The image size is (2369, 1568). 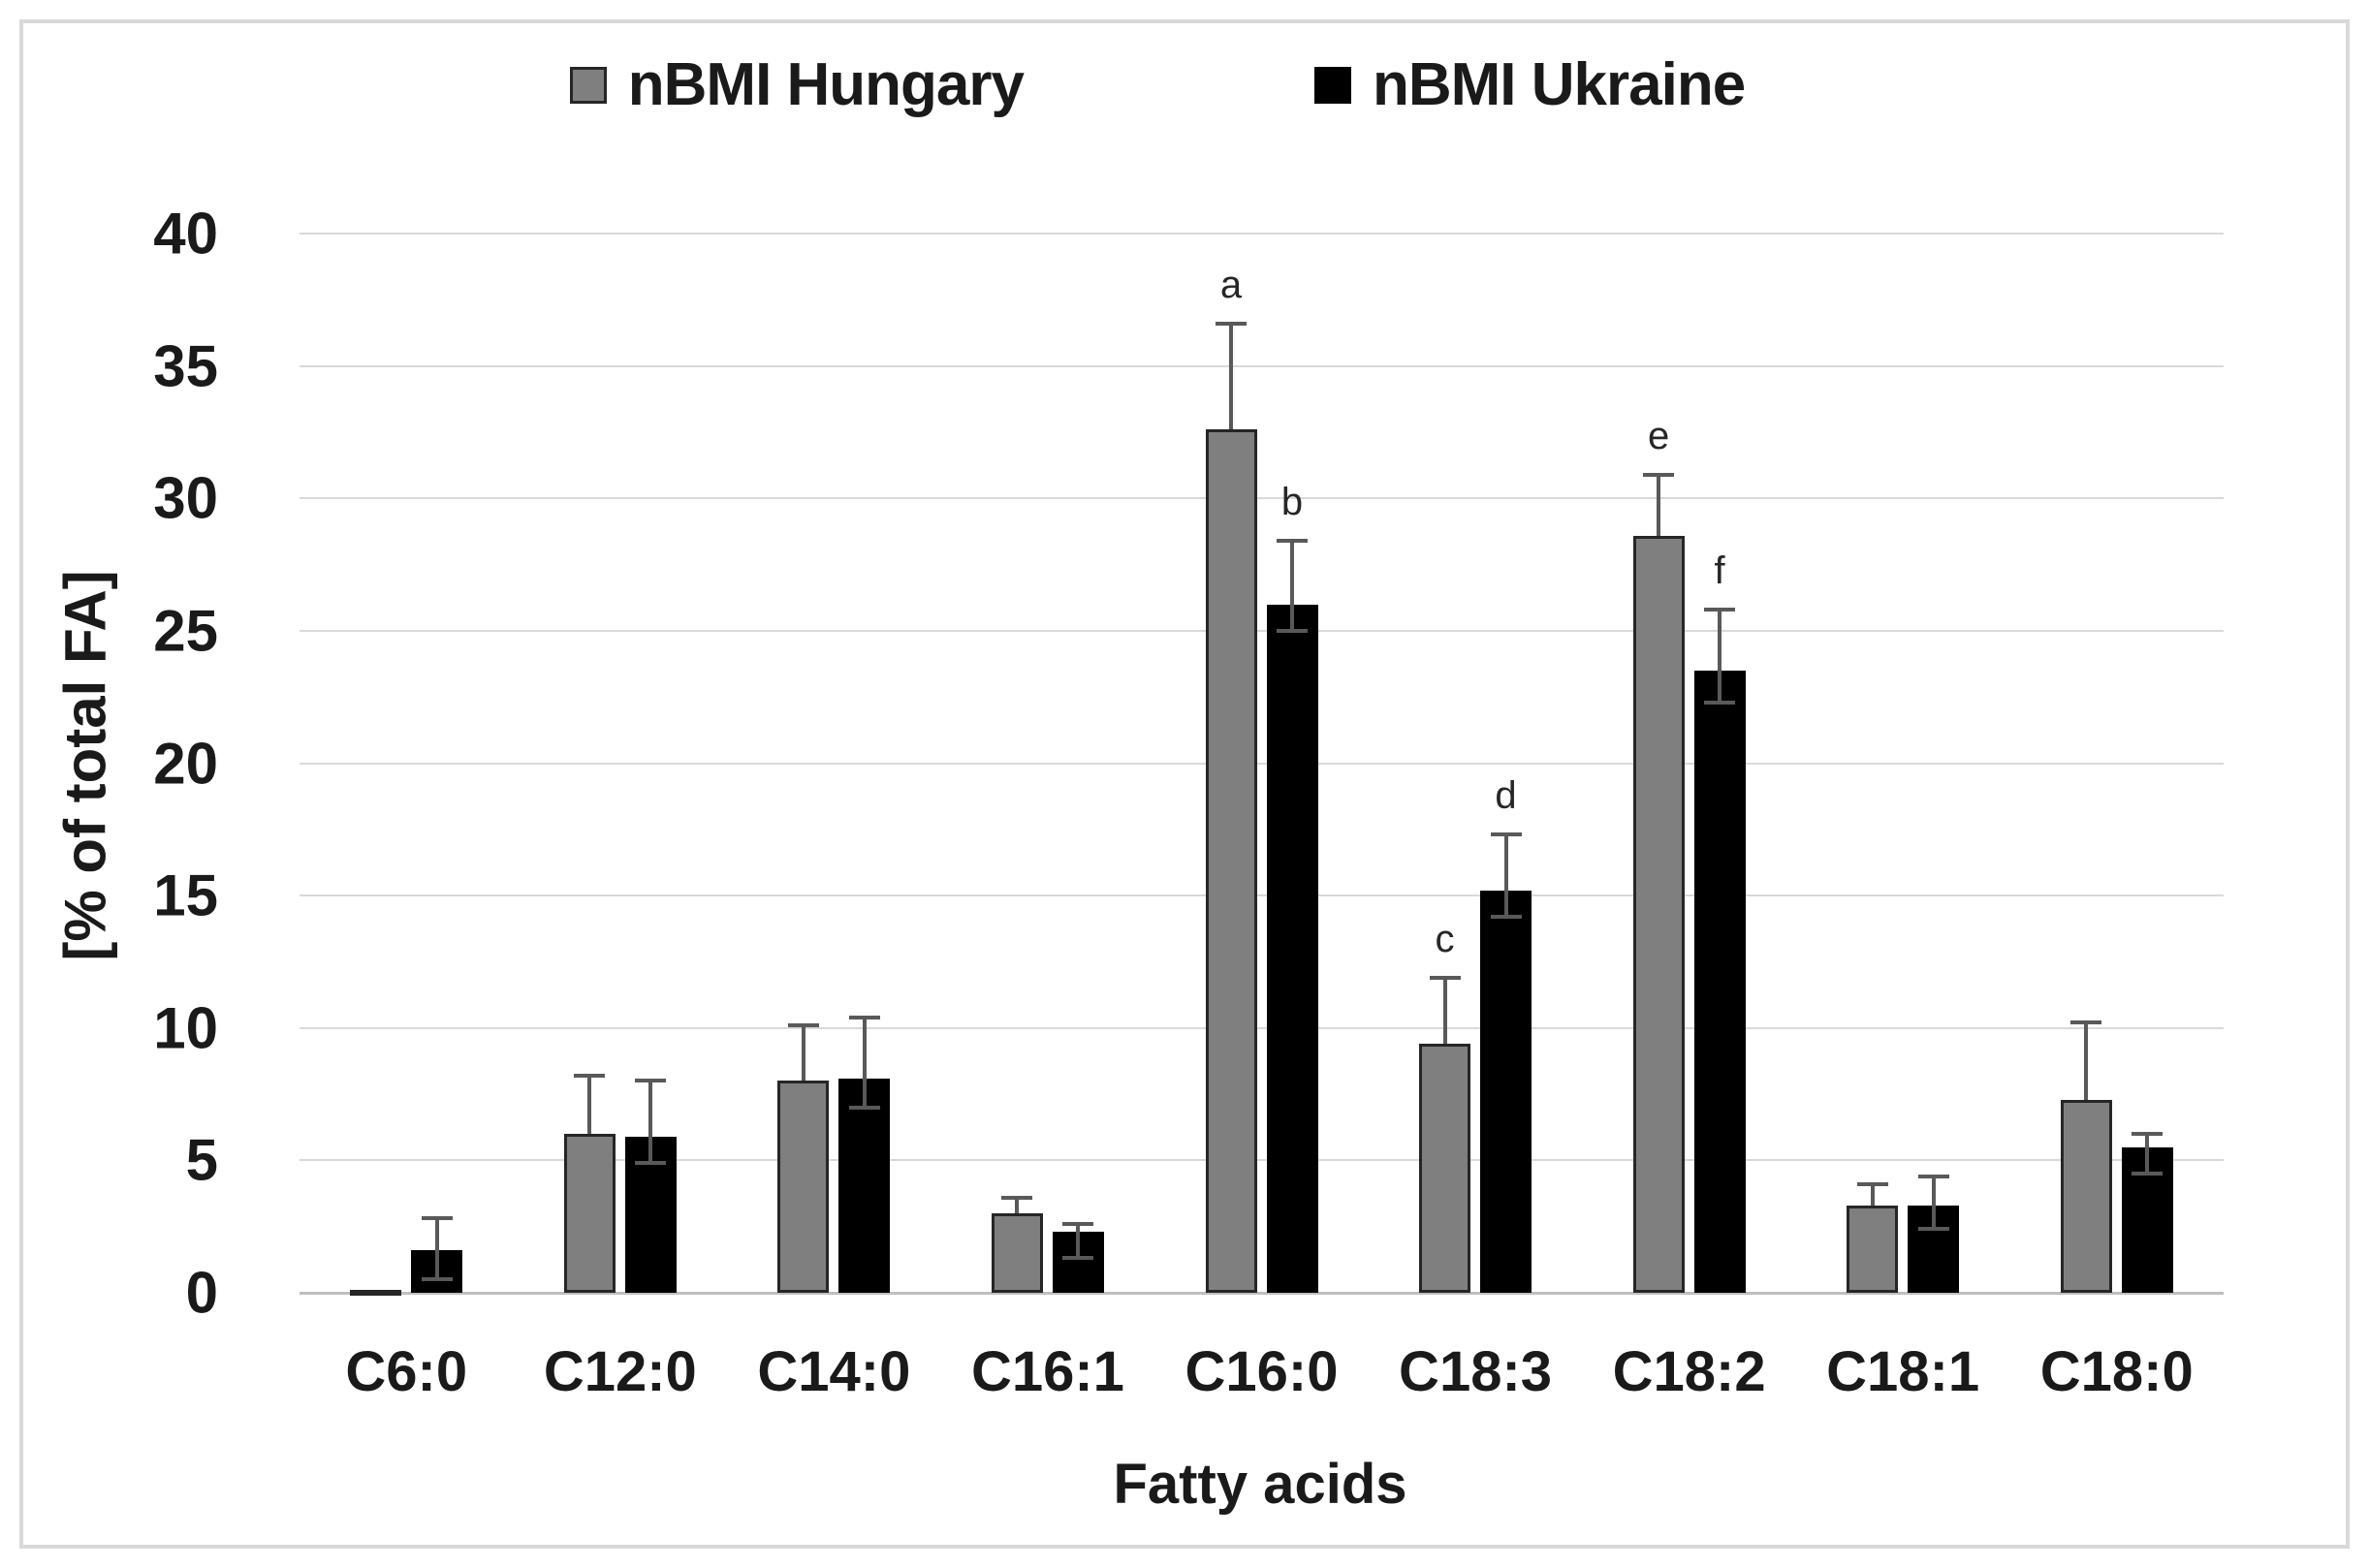 What do you see at coordinates (1658, 915) in the screenshot?
I see `bar-nbmi-hungary-C18:2` at bounding box center [1658, 915].